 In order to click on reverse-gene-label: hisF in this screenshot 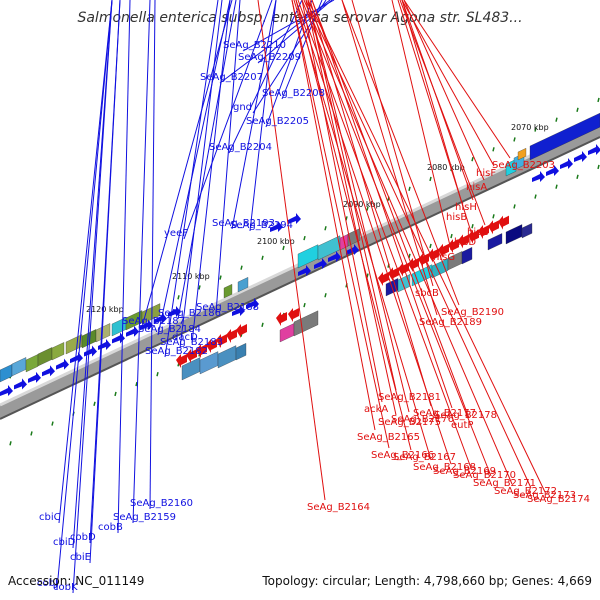, I will do `click(486, 173)`.